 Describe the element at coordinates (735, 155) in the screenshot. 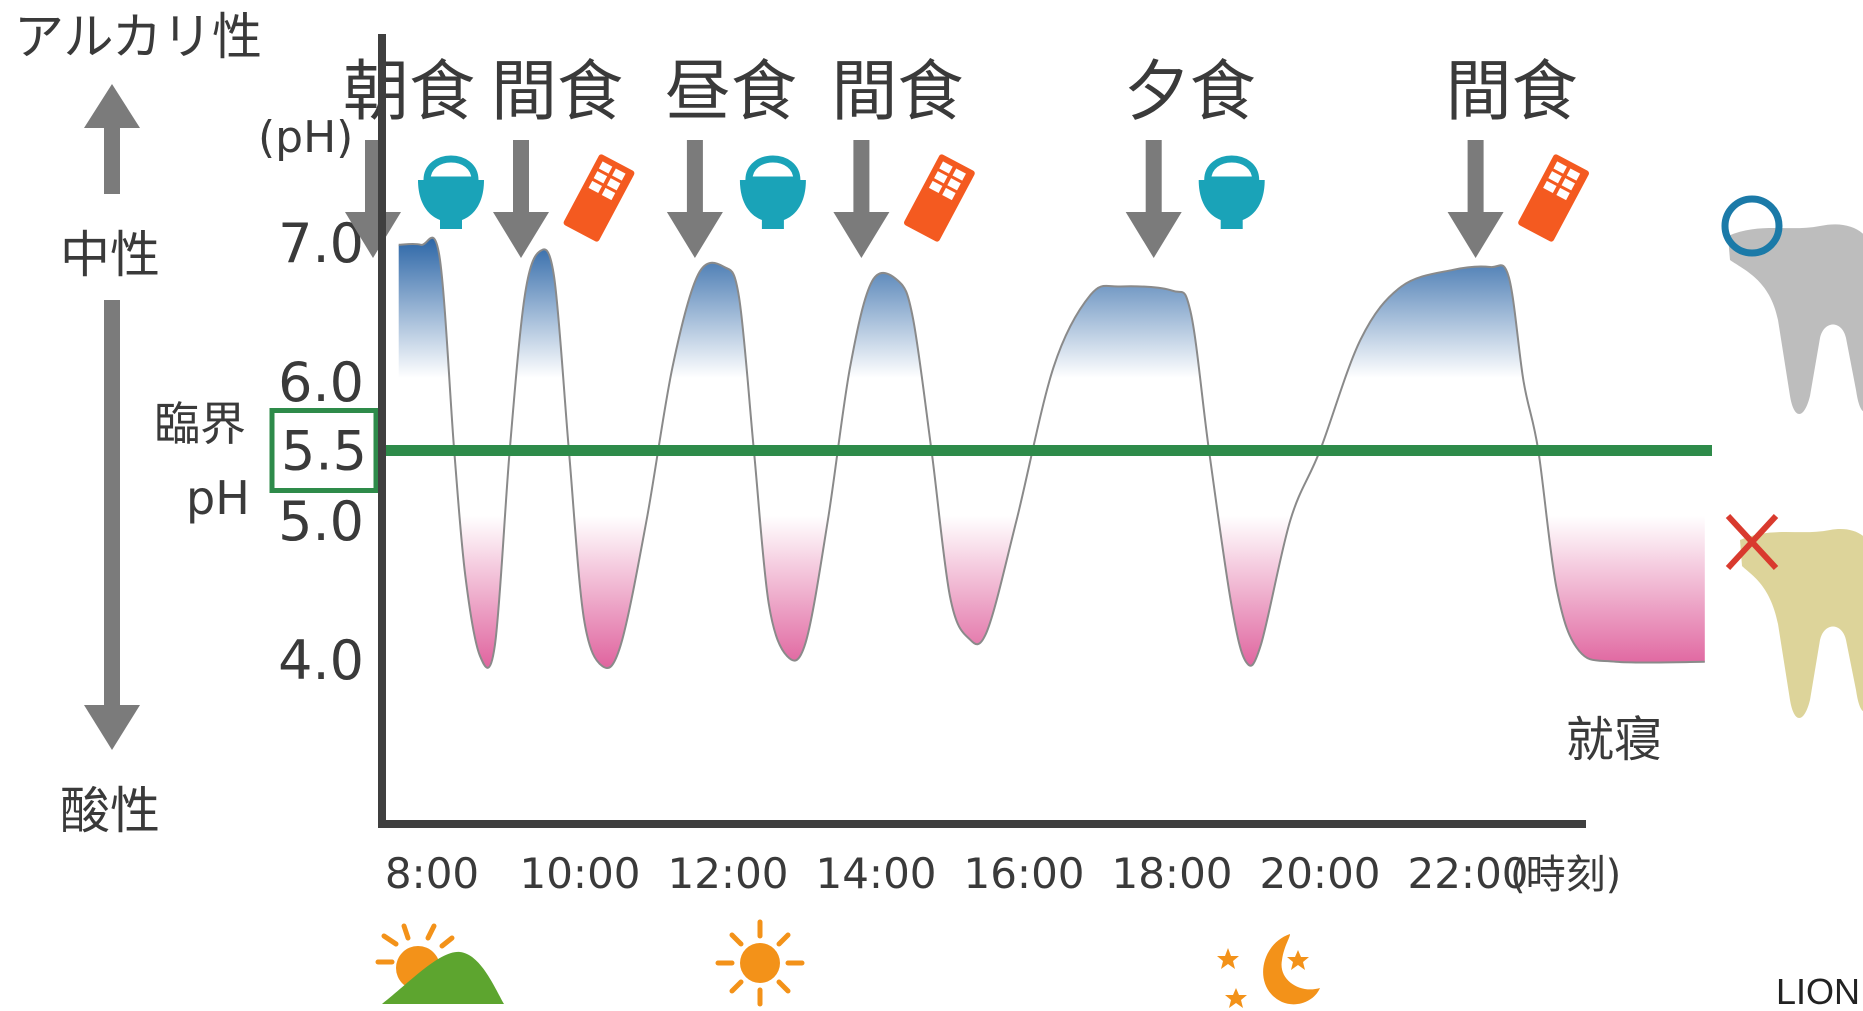

I see `meal-marker: 昼食` at that location.